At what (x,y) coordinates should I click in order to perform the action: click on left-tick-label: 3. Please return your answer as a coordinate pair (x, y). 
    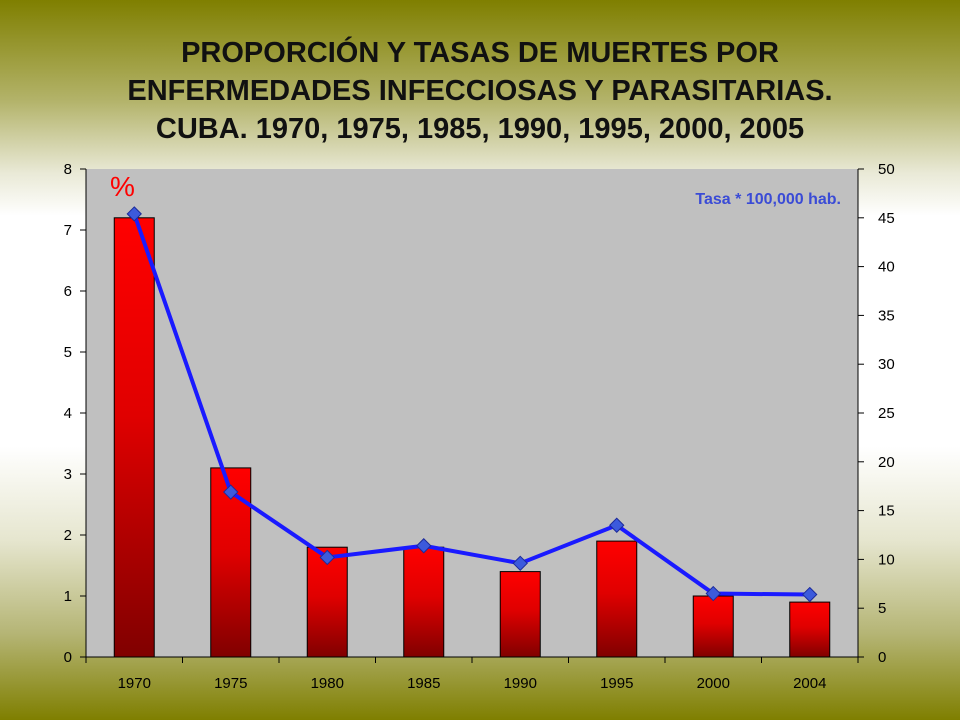
    Looking at the image, I should click on (68, 474).